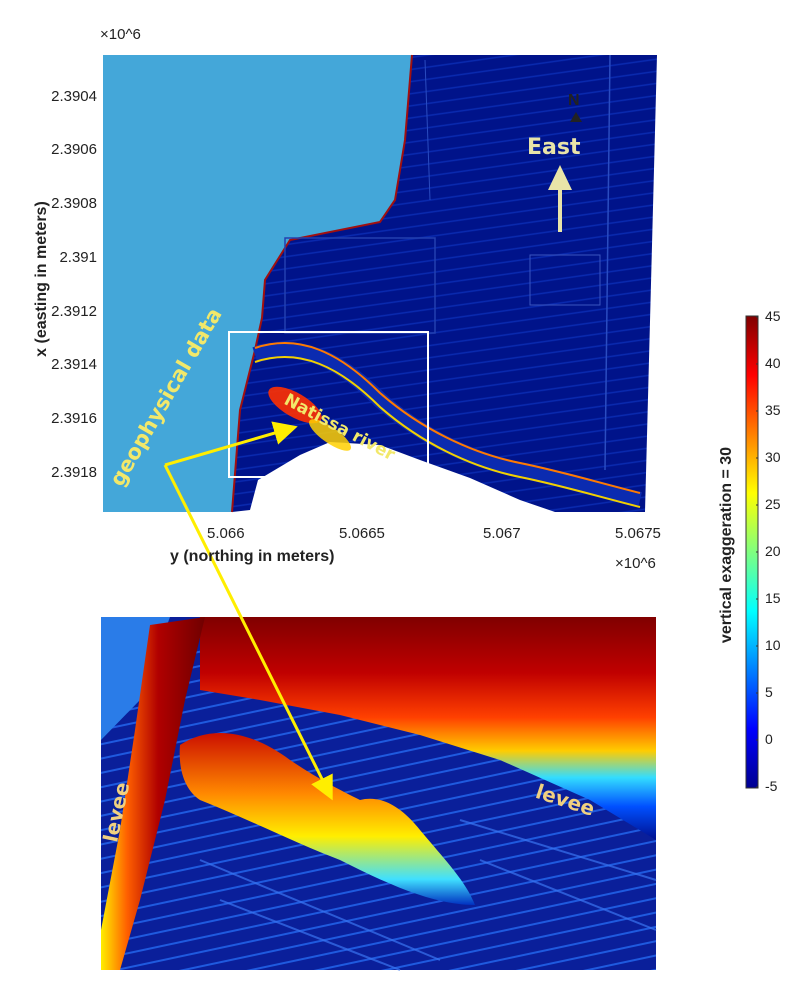 This screenshot has width=809, height=1000. I want to click on geophysical-mound, so click(327, 819).